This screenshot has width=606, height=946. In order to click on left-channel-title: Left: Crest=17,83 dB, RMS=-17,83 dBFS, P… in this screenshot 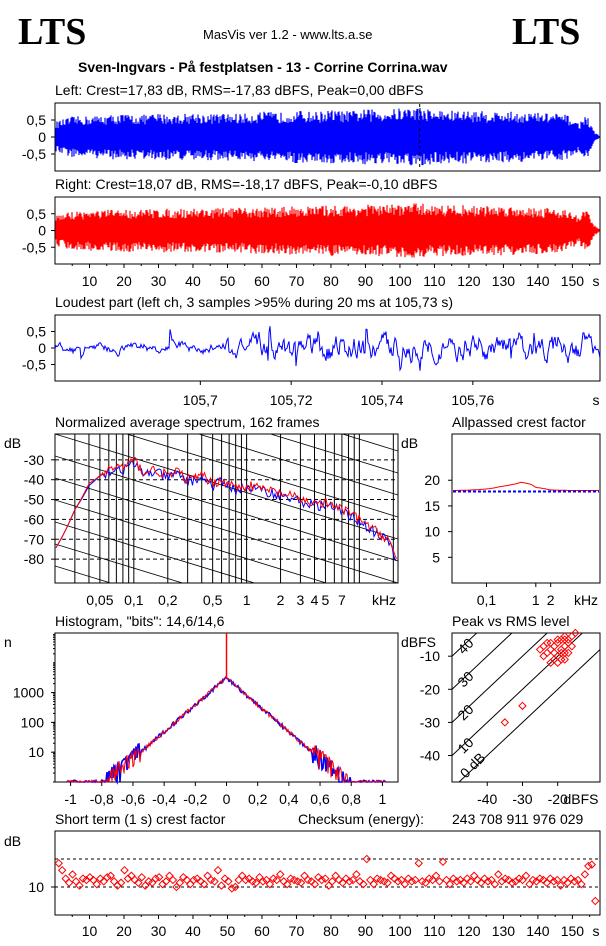, I will do `click(239, 90)`.